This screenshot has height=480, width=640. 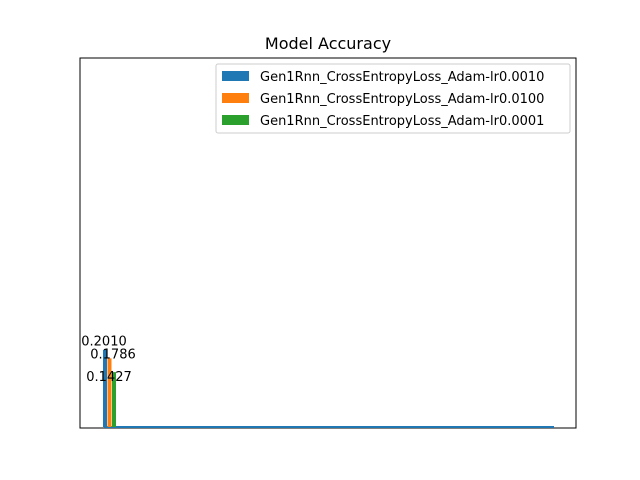 I want to click on bar-value-label-3: 0.1427, so click(x=109, y=377).